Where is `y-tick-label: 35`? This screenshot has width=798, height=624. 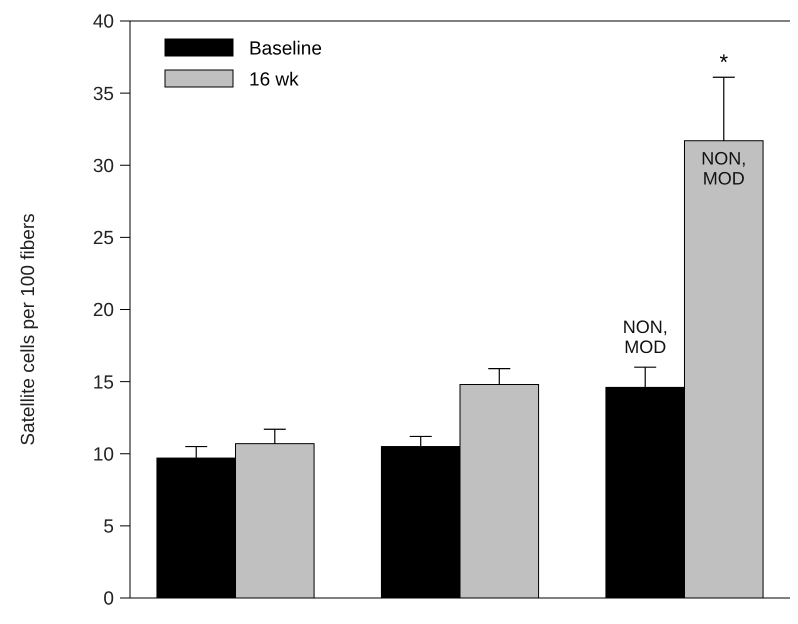
y-tick-label: 35 is located at coordinates (103, 94).